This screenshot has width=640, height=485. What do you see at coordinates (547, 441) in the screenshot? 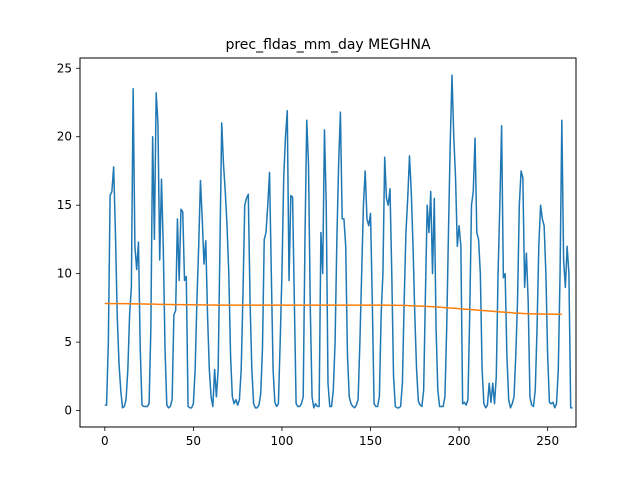
I see `x-tick-label: 250` at bounding box center [547, 441].